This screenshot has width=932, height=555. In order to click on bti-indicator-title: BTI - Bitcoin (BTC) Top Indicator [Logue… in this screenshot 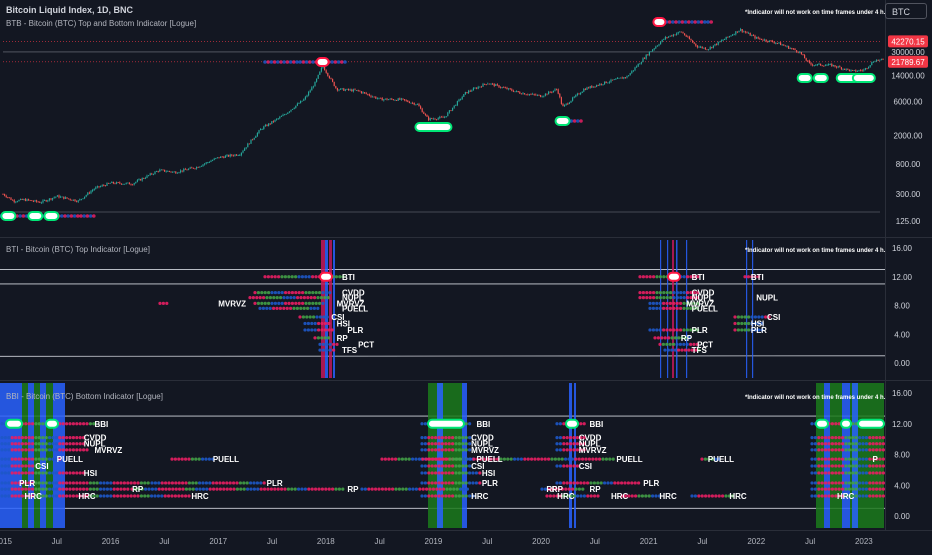, I will do `click(78, 249)`.